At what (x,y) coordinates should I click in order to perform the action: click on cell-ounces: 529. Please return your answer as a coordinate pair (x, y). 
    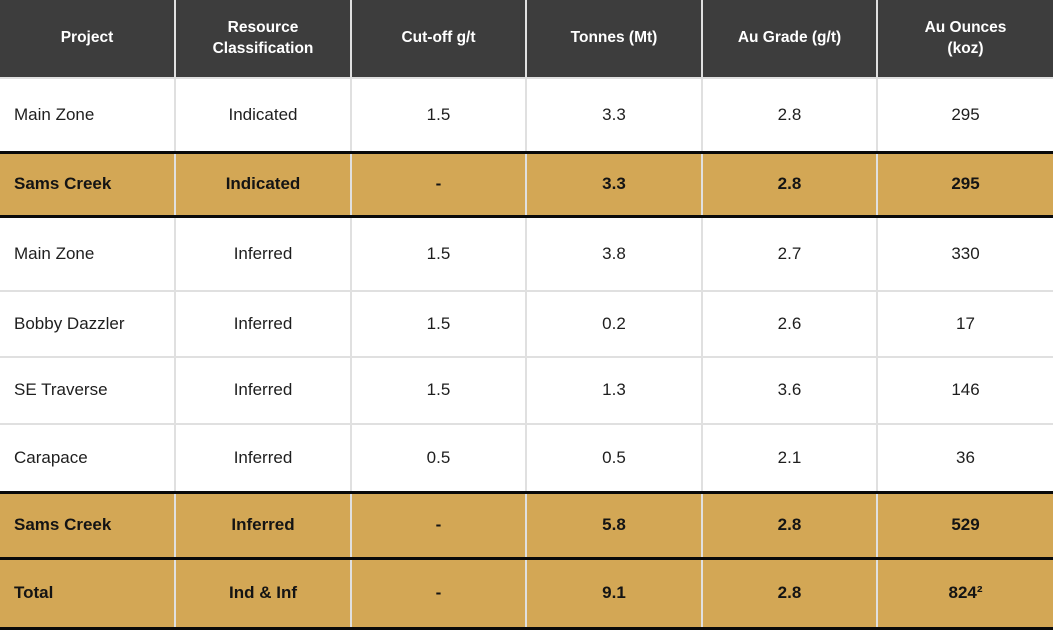
    Looking at the image, I should click on (965, 525).